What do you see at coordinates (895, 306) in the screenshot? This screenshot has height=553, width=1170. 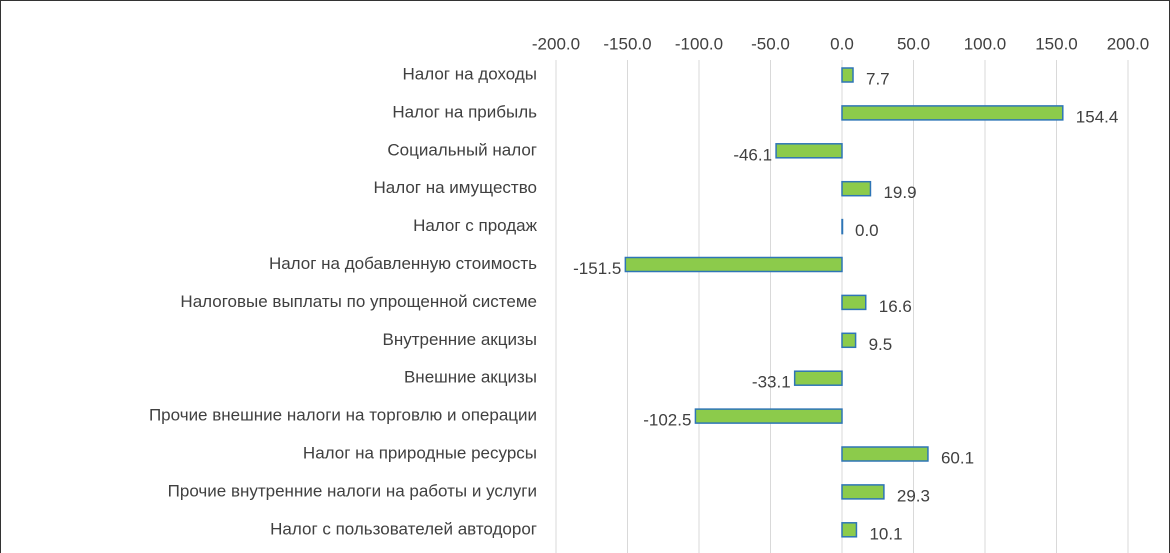 I see `data-label: 16.6` at bounding box center [895, 306].